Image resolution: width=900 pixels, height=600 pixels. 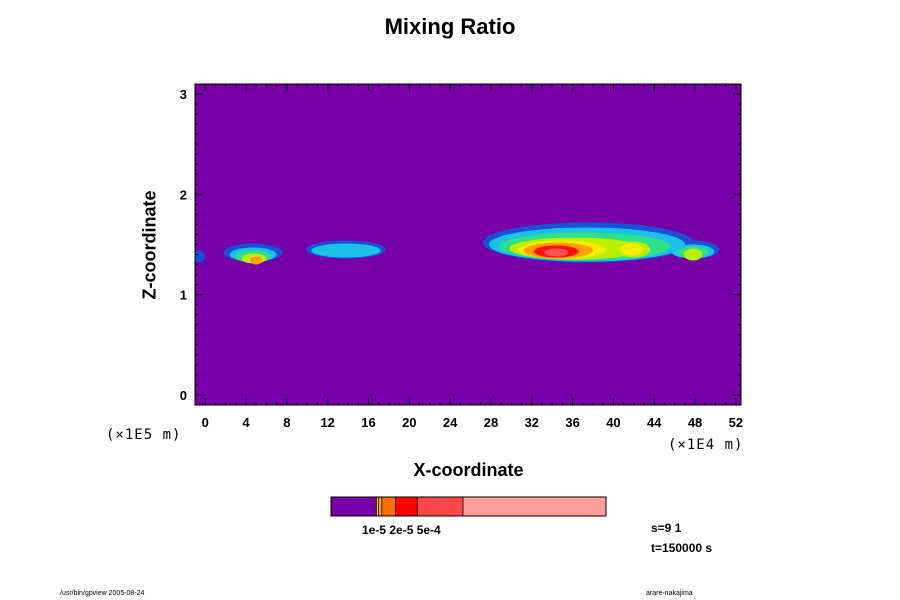 I want to click on time-info: t=150000 s, so click(x=682, y=548).